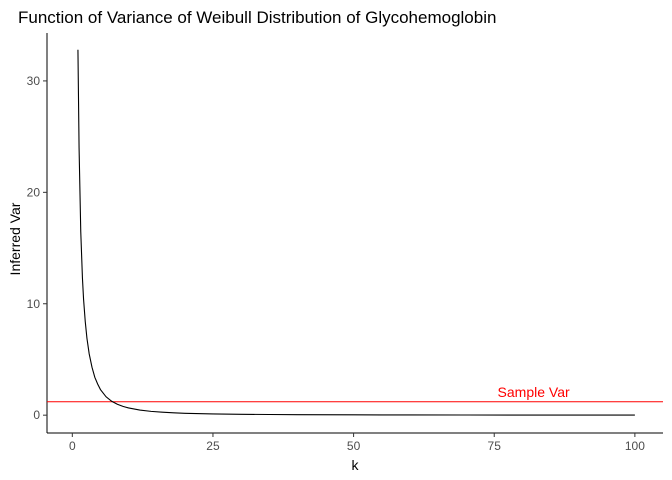 This screenshot has width=672, height=480. What do you see at coordinates (495, 446) in the screenshot?
I see `x-tick-label-75: 75` at bounding box center [495, 446].